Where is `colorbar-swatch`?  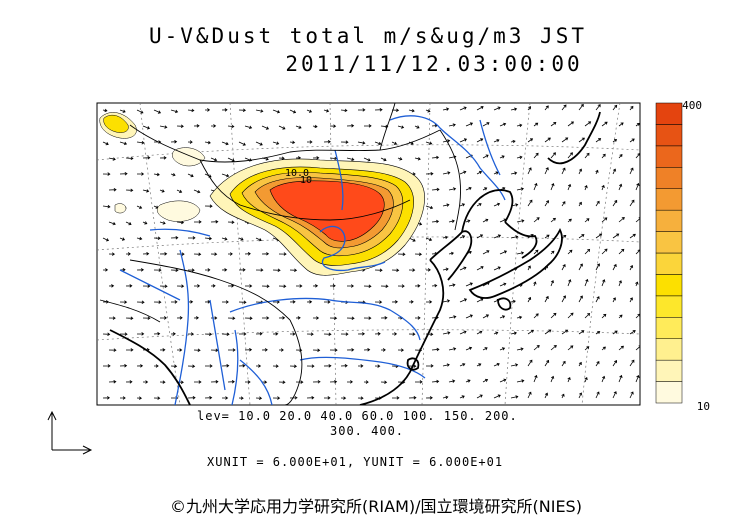 colorbar-swatch is located at coordinates (669, 285).